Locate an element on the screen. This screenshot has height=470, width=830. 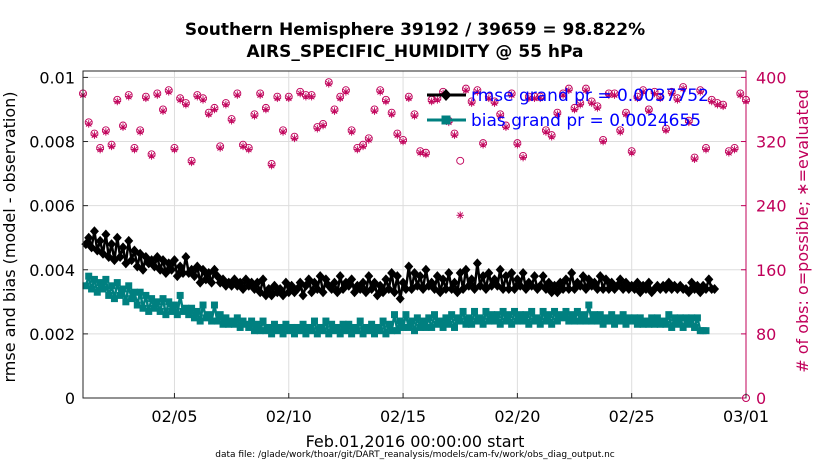
chart-subtitle: AIRS_SPECIFIC_HUMIDITY @ 55 hPa is located at coordinates (415, 52).